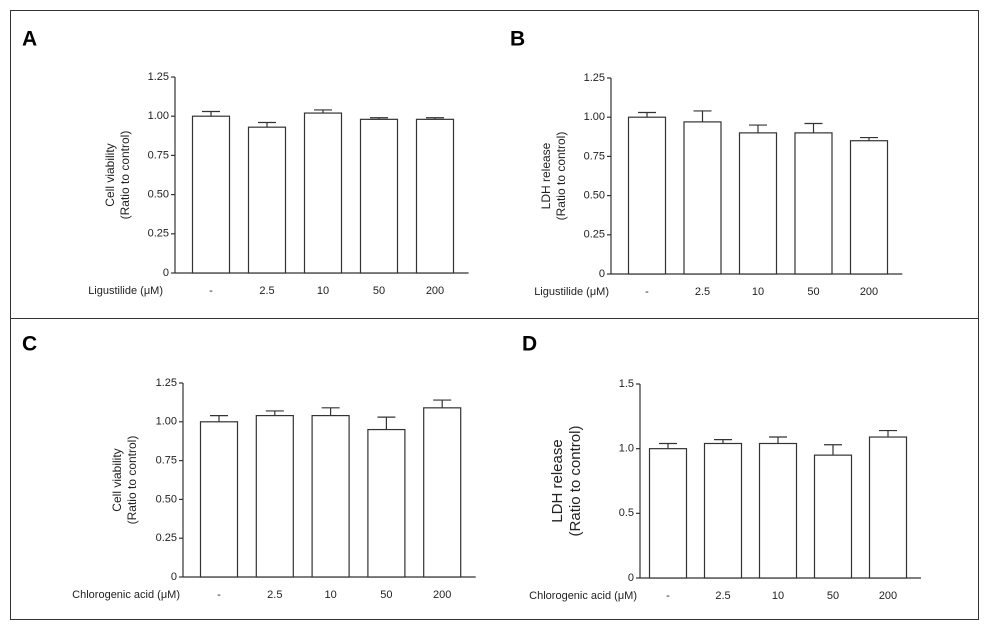 Image resolution: width=989 pixels, height=624 pixels. What do you see at coordinates (29, 344) in the screenshot?
I see `panel-label: C` at bounding box center [29, 344].